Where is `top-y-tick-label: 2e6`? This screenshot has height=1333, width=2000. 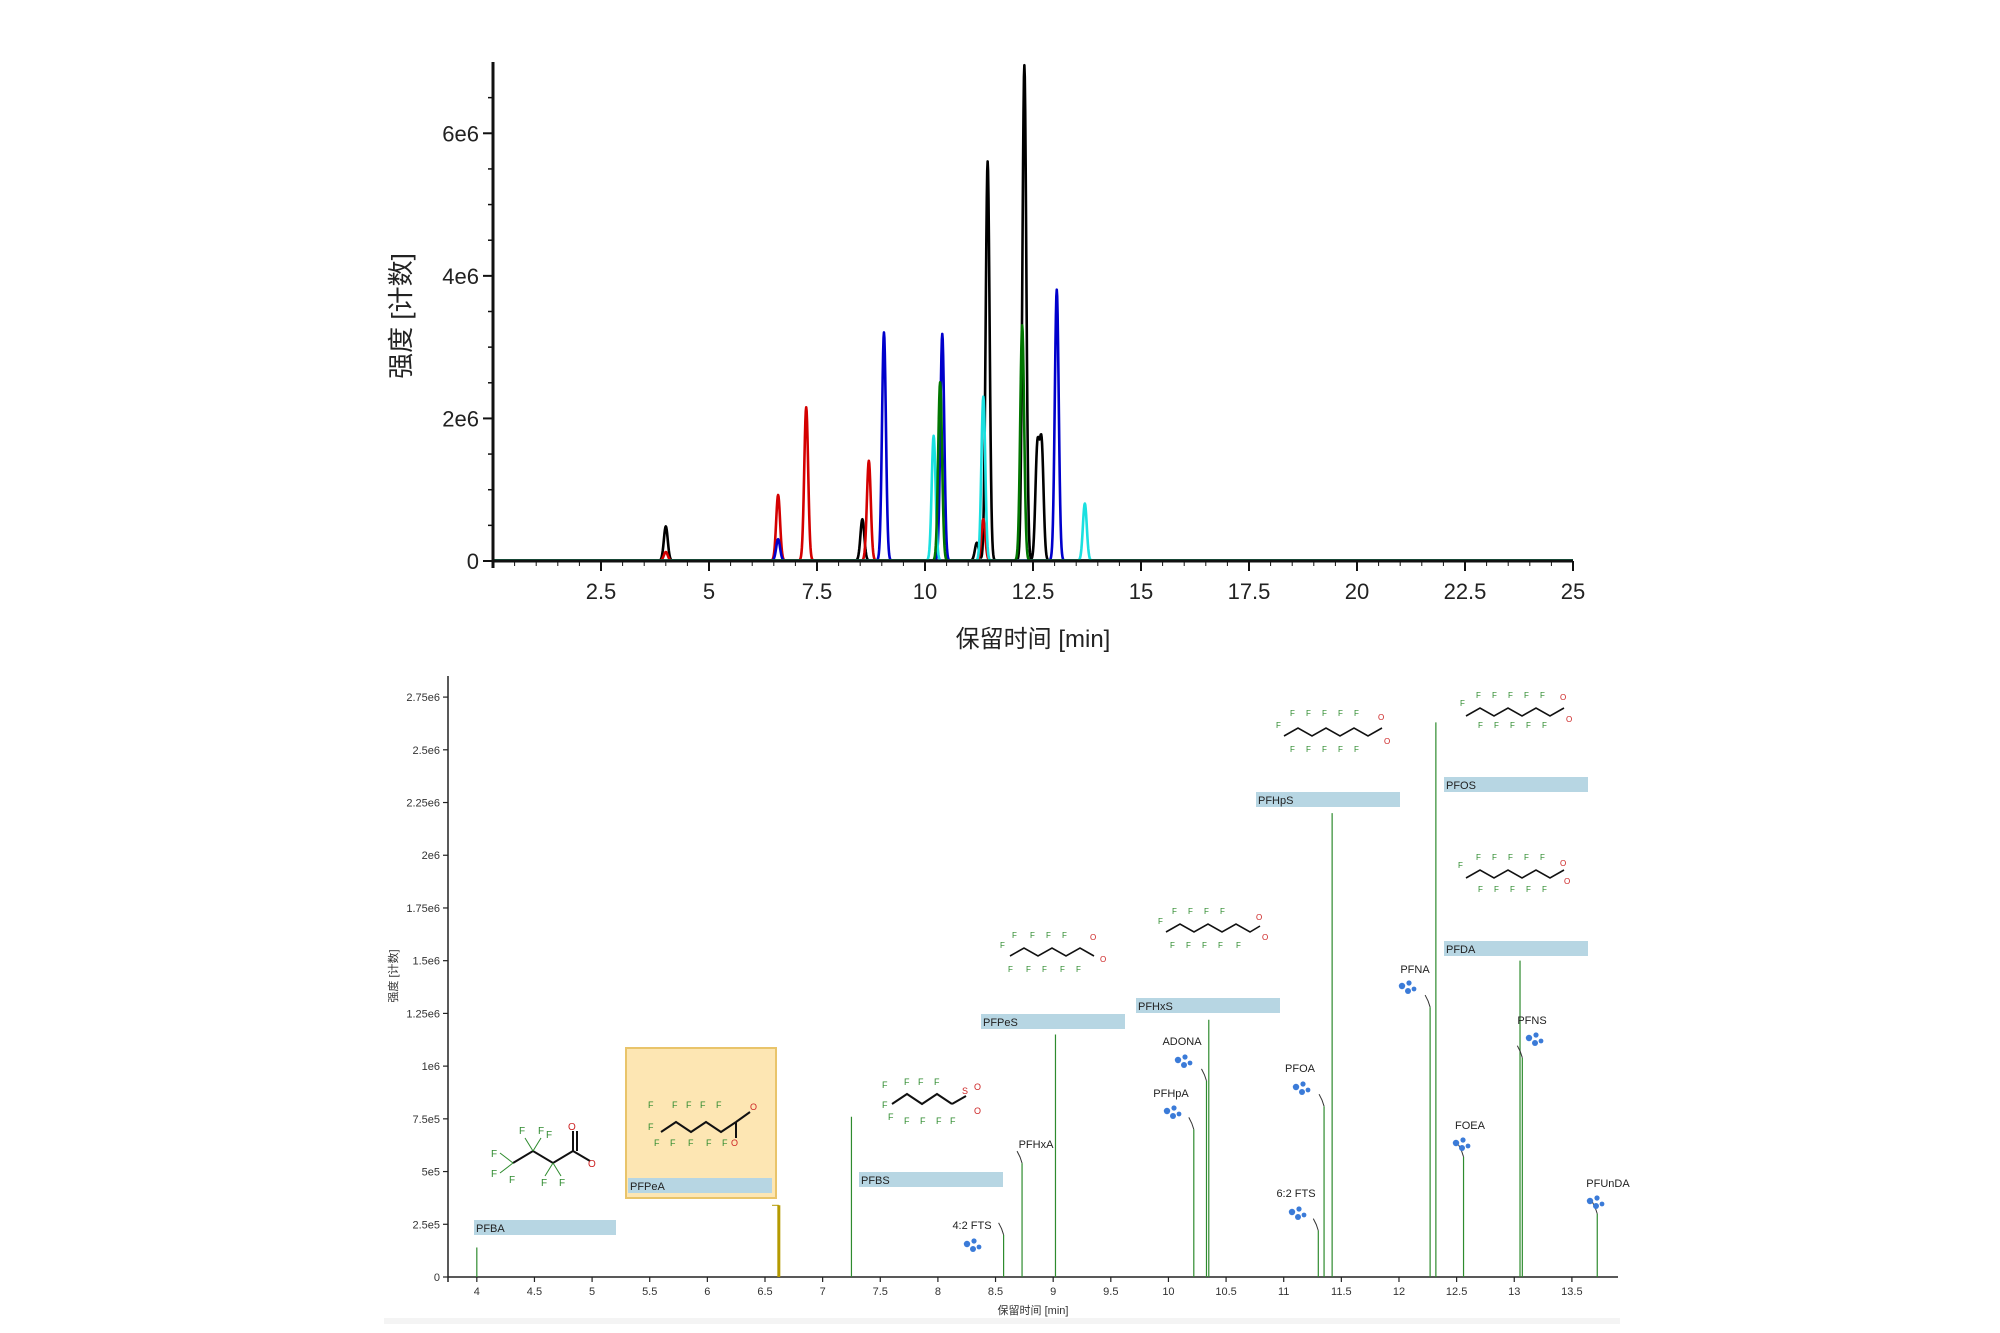
top-y-tick-label: 2e6 is located at coordinates (460, 418).